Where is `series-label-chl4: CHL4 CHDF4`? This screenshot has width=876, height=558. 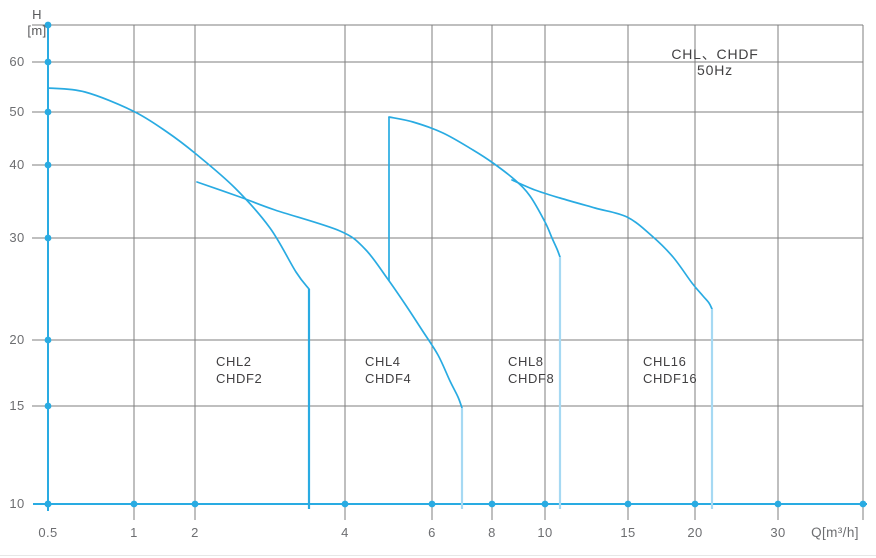 series-label-chl4: CHL4 CHDF4 is located at coordinates (388, 370).